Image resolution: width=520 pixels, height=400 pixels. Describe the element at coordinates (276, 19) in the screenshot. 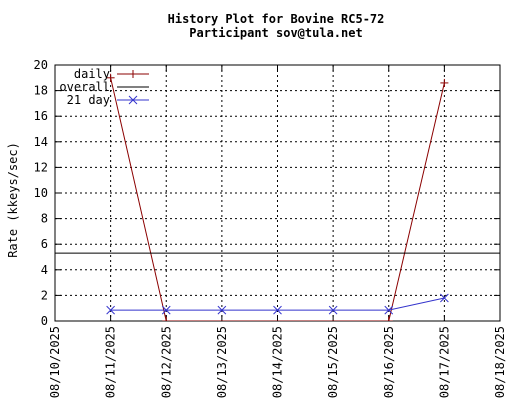

I see `chart-title: History Plot for Bovine RC5-72` at that location.